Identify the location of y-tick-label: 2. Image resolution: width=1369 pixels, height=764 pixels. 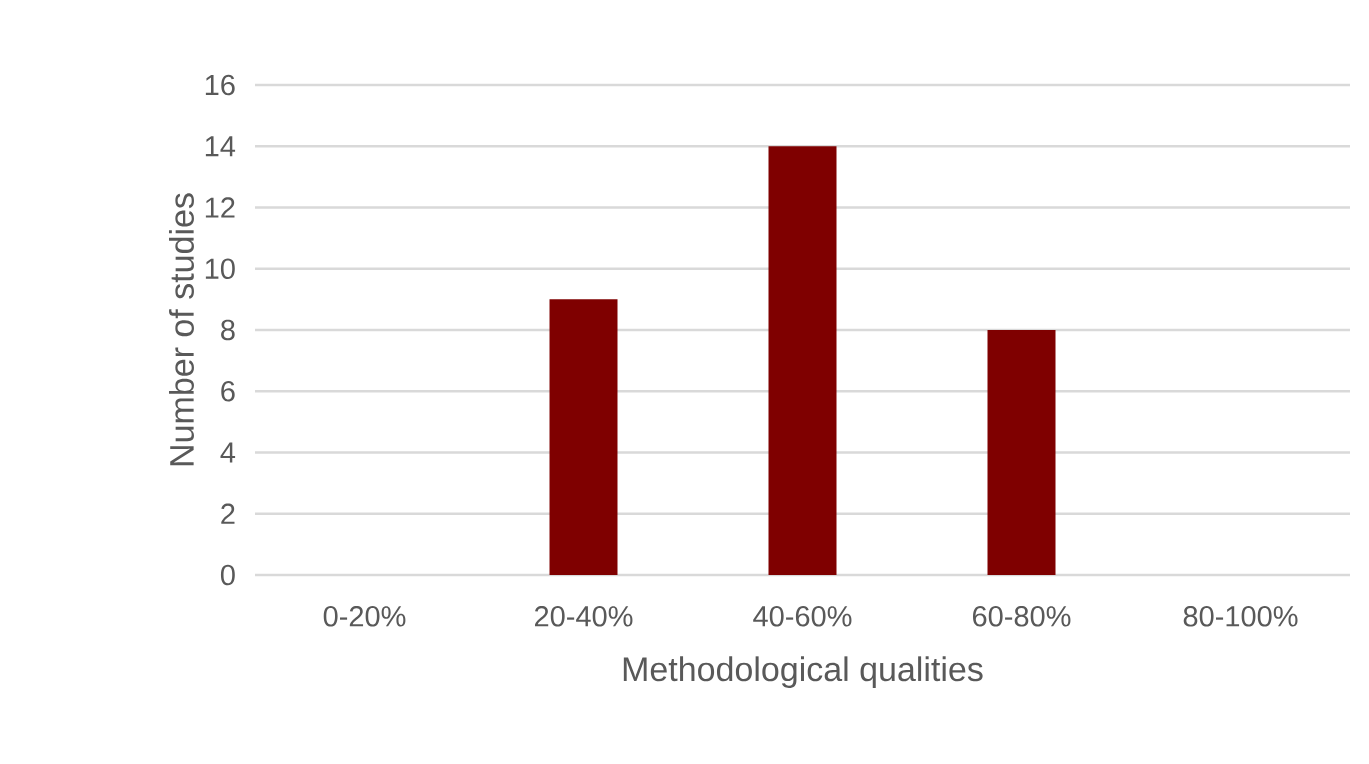
(228, 513).